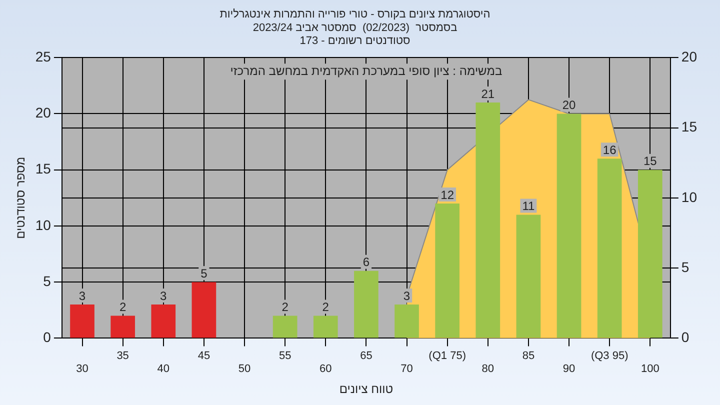 The image size is (720, 405). Describe the element at coordinates (650, 161) in the screenshot. I see `data-label: 15` at that location.